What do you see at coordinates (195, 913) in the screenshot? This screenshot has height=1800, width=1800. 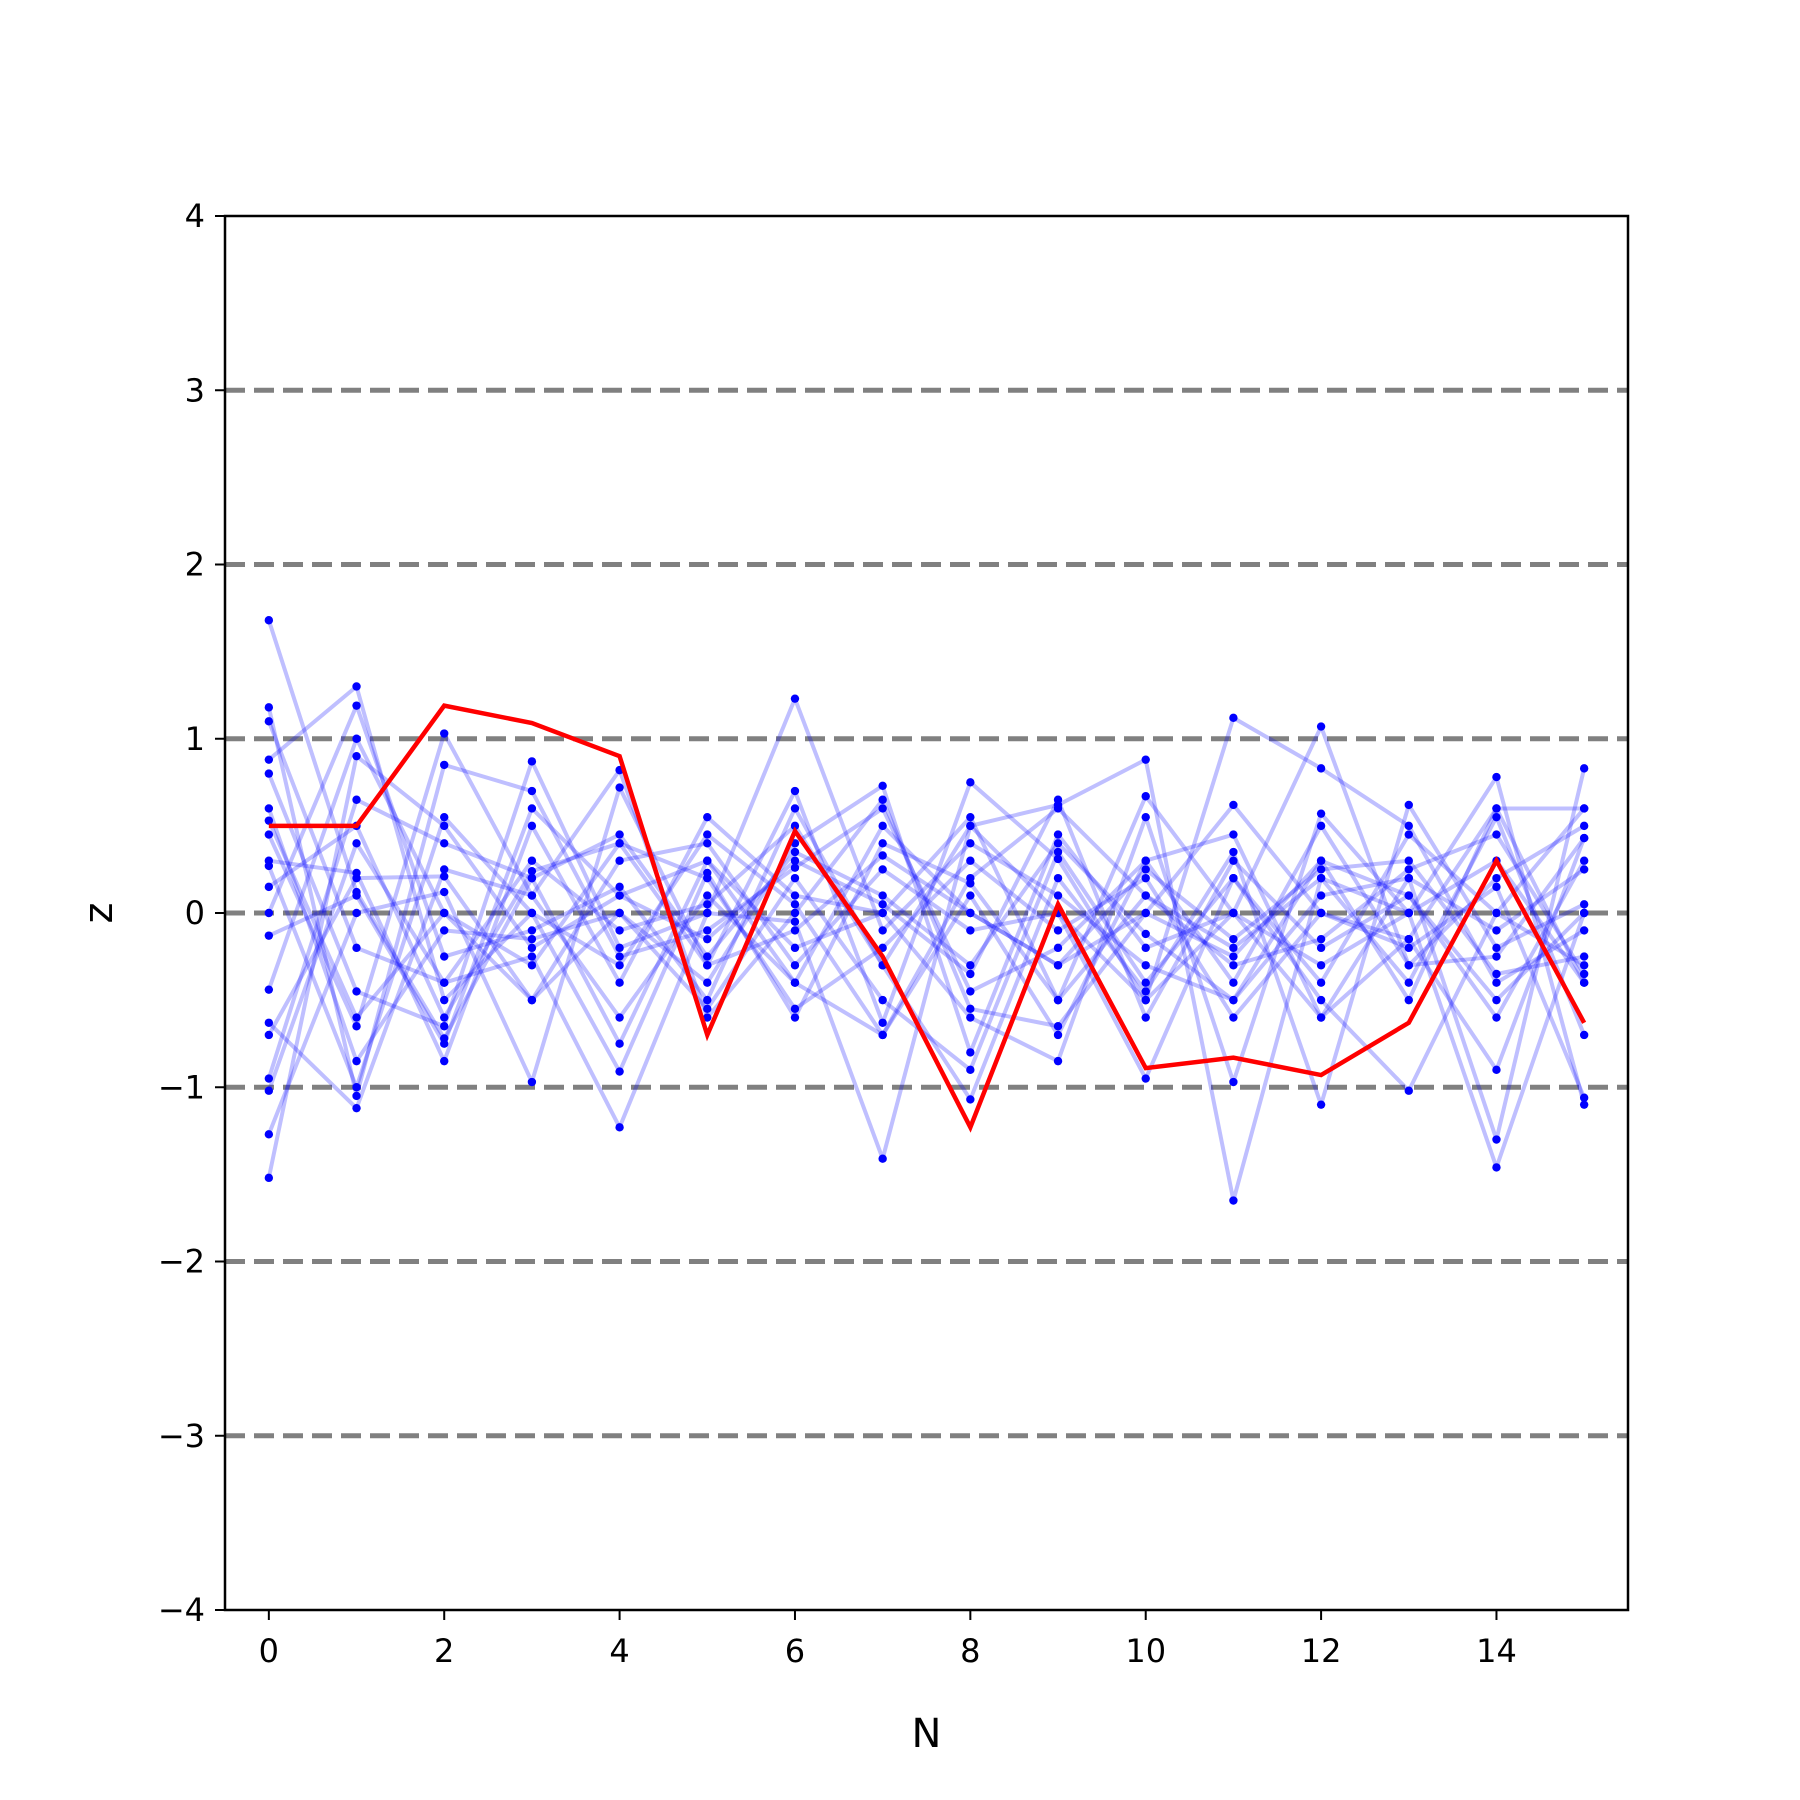 I see `y-tick-label: 0` at bounding box center [195, 913].